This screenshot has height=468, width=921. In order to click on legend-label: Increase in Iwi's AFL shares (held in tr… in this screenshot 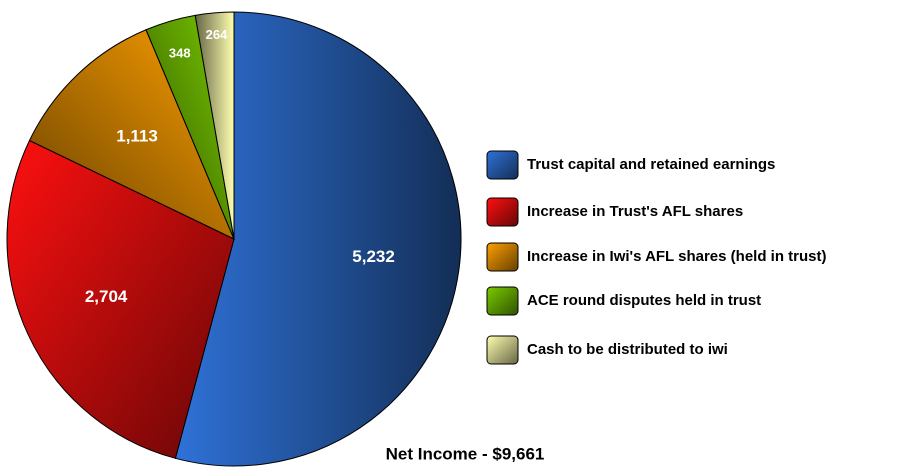, I will do `click(676, 256)`.